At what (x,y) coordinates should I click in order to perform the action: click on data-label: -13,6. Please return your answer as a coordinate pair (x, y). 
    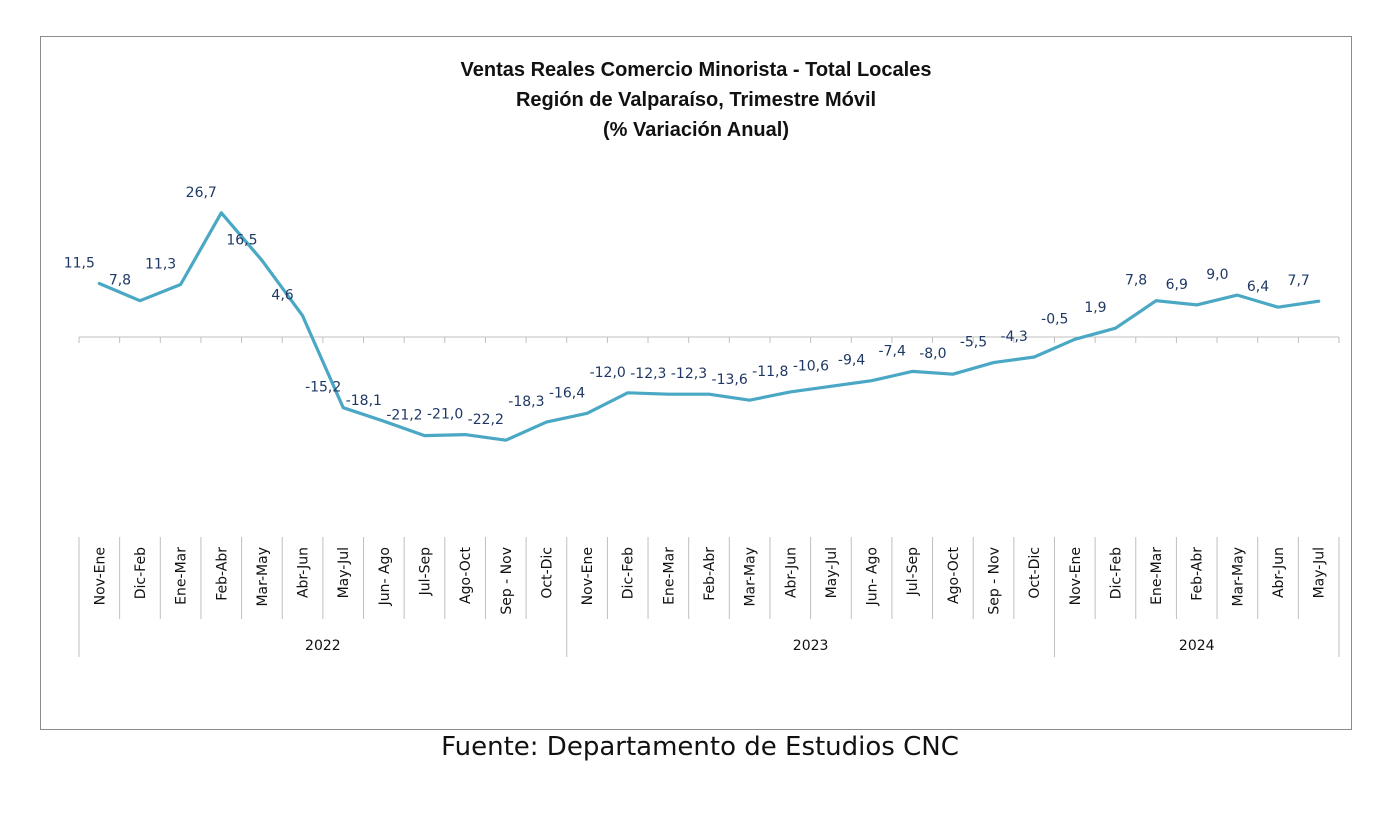
    Looking at the image, I should click on (730, 380).